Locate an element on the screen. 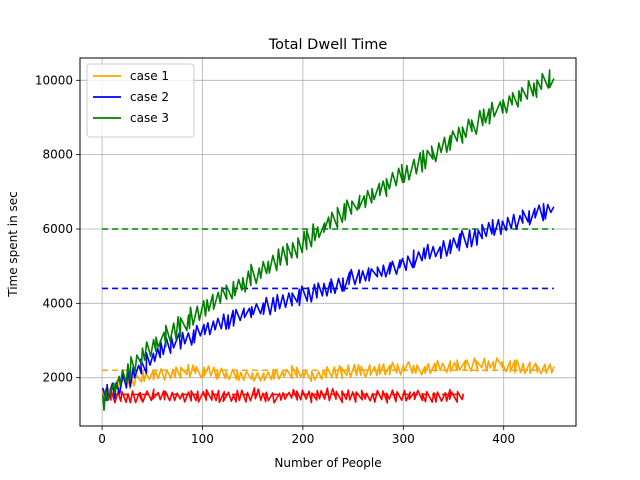 Image resolution: width=640 pixels, height=480 pixels. y-tick-label: 2000 is located at coordinates (57, 378).